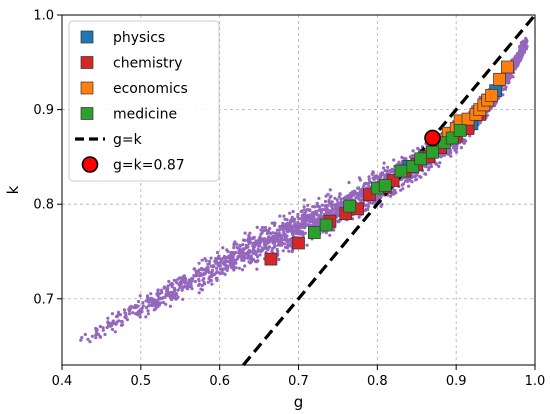 This screenshot has width=550, height=414. What do you see at coordinates (43, 299) in the screenshot?
I see `y-tick-label: 0.7` at bounding box center [43, 299].